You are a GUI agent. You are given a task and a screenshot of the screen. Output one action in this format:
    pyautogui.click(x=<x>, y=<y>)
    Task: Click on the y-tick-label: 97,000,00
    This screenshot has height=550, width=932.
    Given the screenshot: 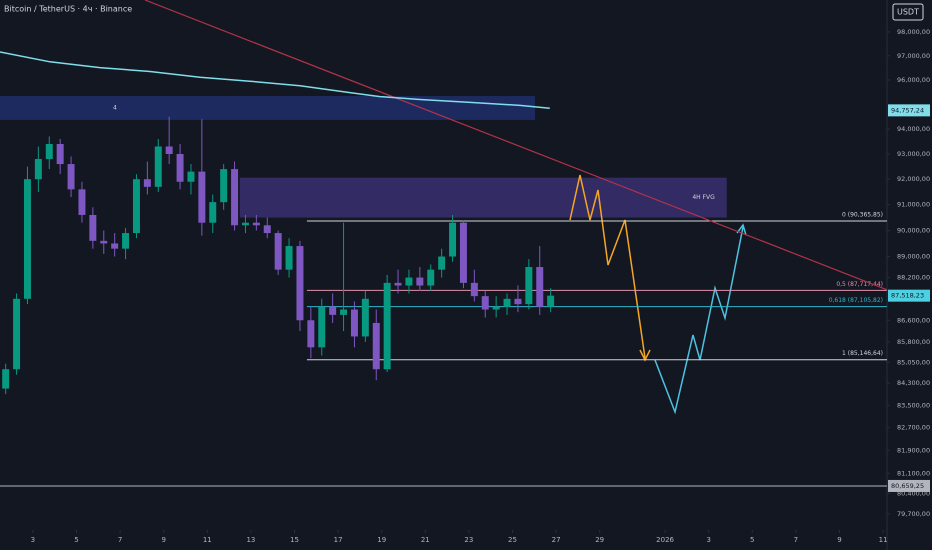 What is the action you would take?
    pyautogui.click(x=913, y=56)
    